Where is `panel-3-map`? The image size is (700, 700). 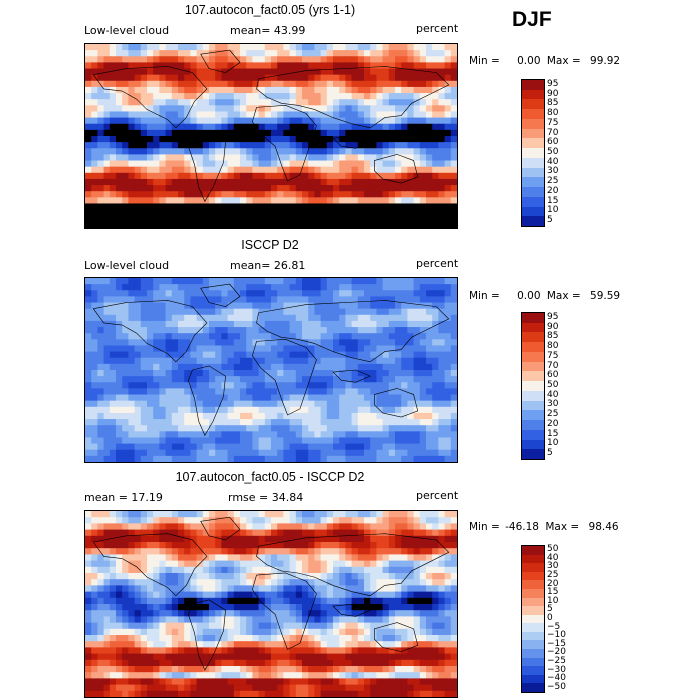
panel-3-map is located at coordinates (271, 604).